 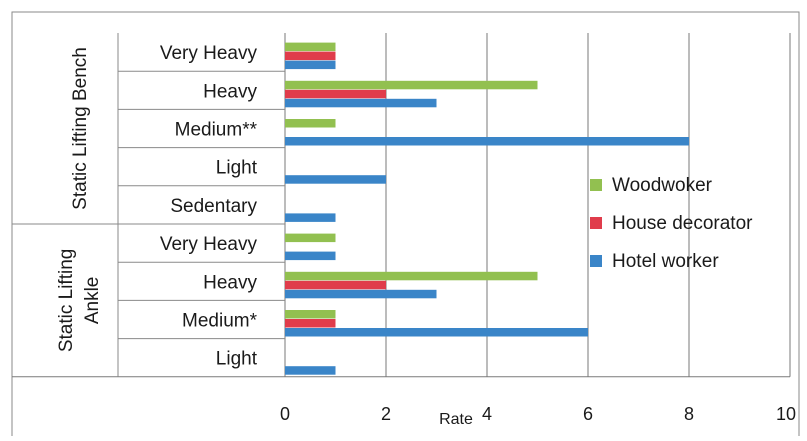 I want to click on category-label: Medium*, so click(x=220, y=321).